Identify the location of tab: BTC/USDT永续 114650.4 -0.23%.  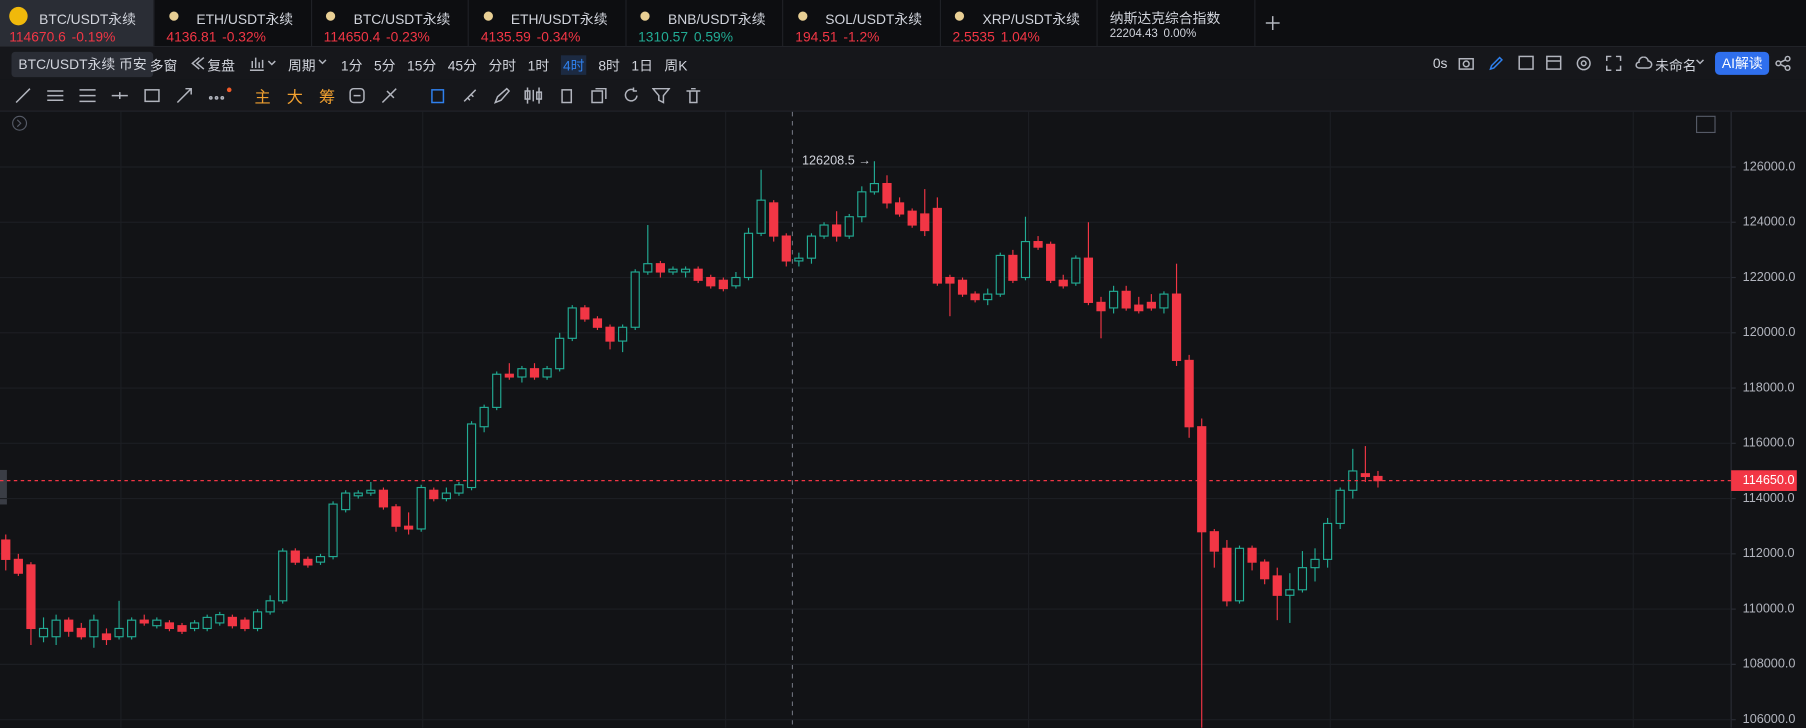
(391, 23).